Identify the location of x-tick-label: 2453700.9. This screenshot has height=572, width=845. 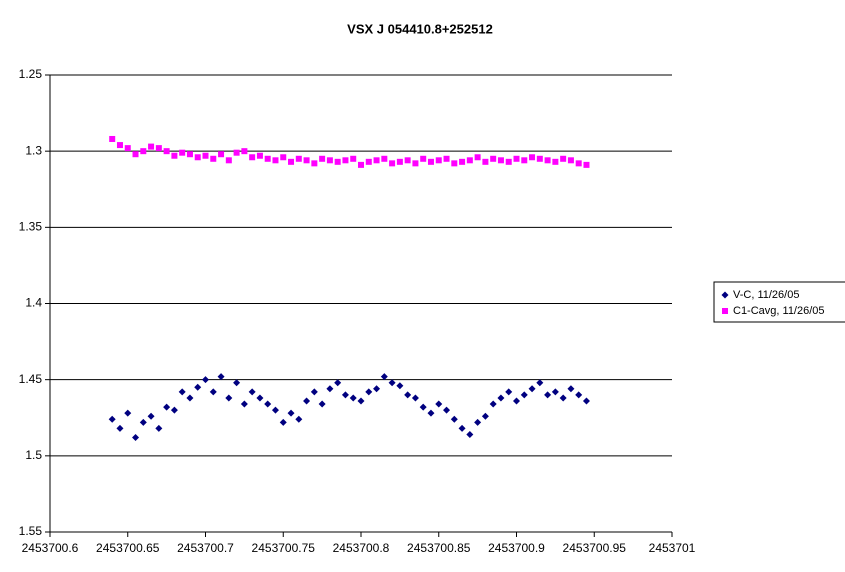
(516, 548).